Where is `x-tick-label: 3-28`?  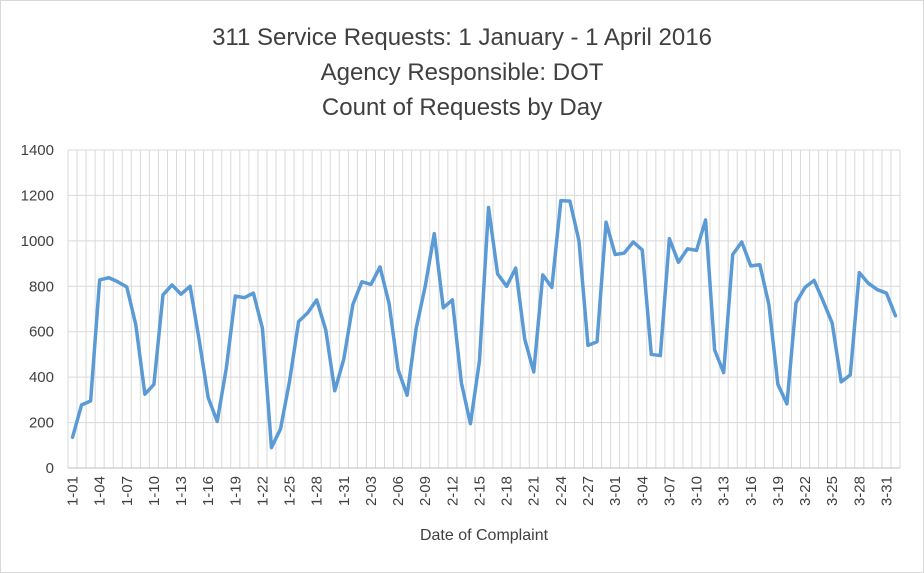 x-tick-label: 3-28 is located at coordinates (859, 491).